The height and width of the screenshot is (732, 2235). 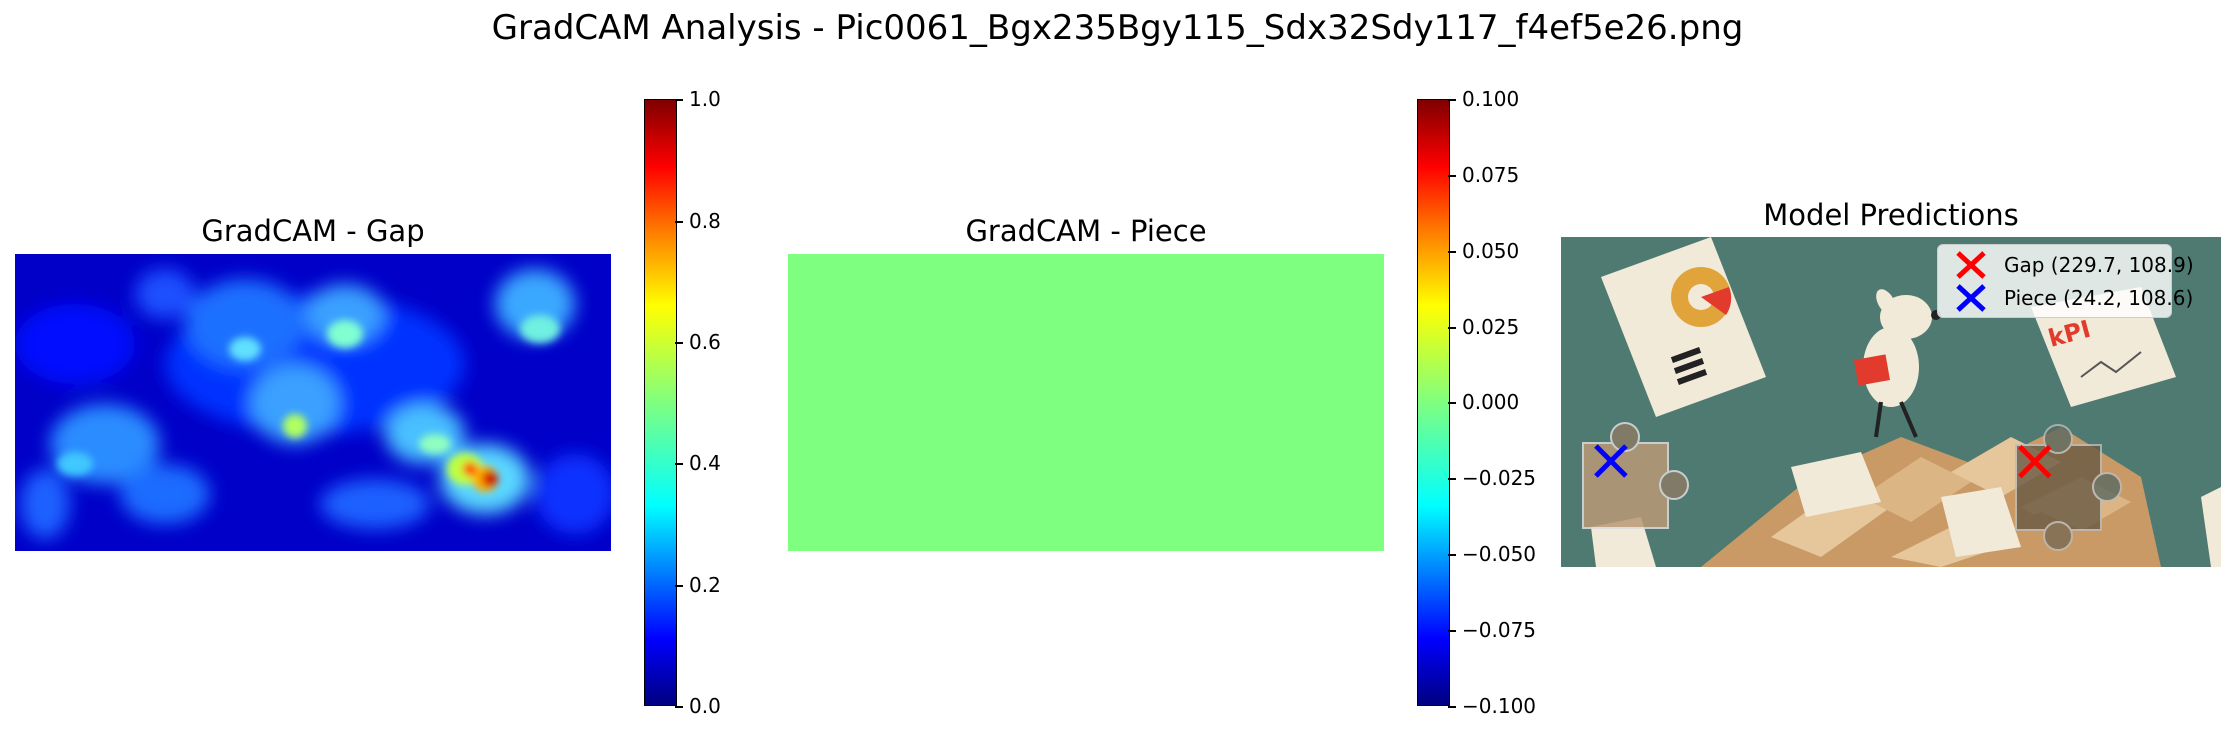 What do you see at coordinates (1611, 461) in the screenshot?
I see `piece-prediction-marker` at bounding box center [1611, 461].